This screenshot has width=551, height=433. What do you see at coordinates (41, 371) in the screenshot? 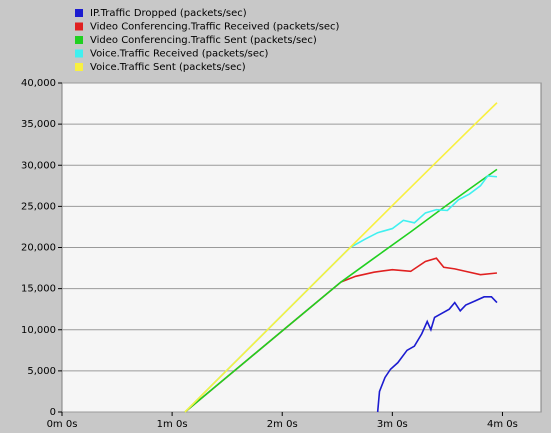
I see `y-tick-label: 5,000` at bounding box center [41, 371].